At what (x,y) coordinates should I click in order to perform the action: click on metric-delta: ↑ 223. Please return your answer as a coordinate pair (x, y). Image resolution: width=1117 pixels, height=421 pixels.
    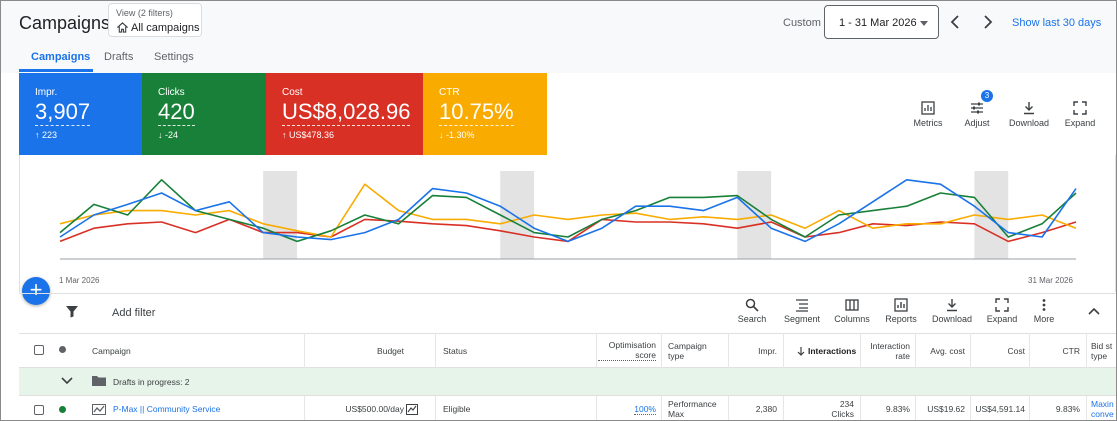
    Looking at the image, I should click on (46, 135).